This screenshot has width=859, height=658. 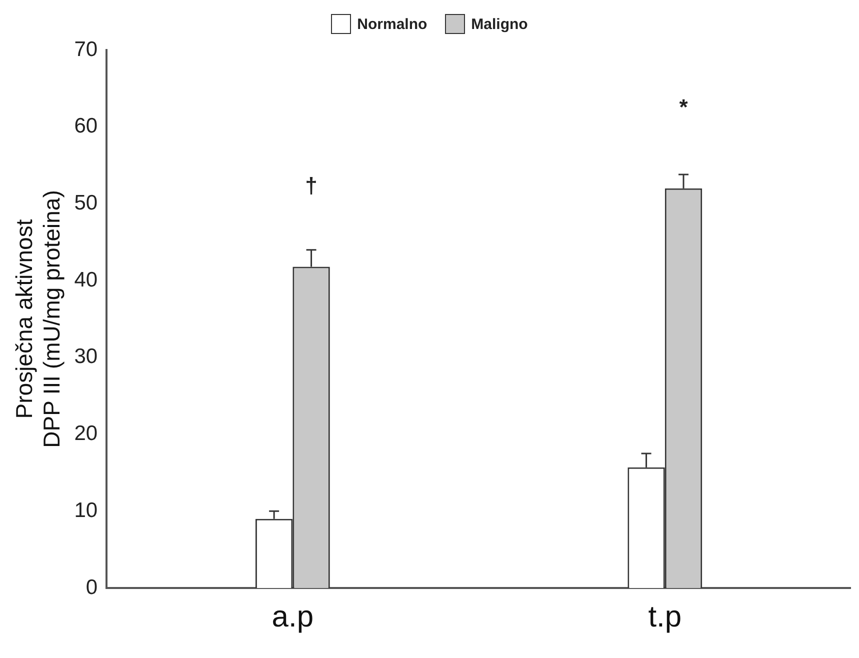 I want to click on legend-label: Normalno, so click(x=392, y=24).